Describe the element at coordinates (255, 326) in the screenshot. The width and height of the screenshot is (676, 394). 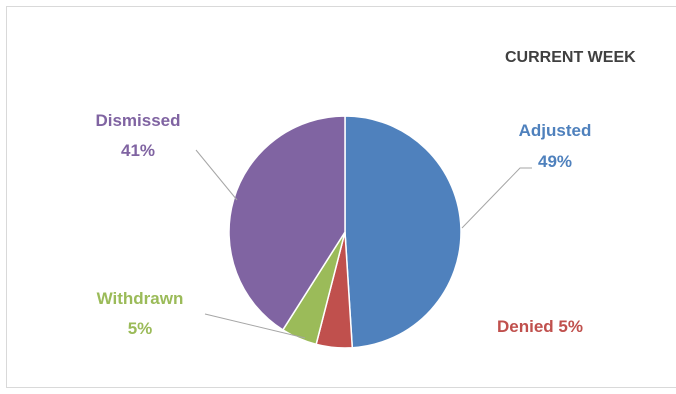
I see `leader-line-withdrawn` at that location.